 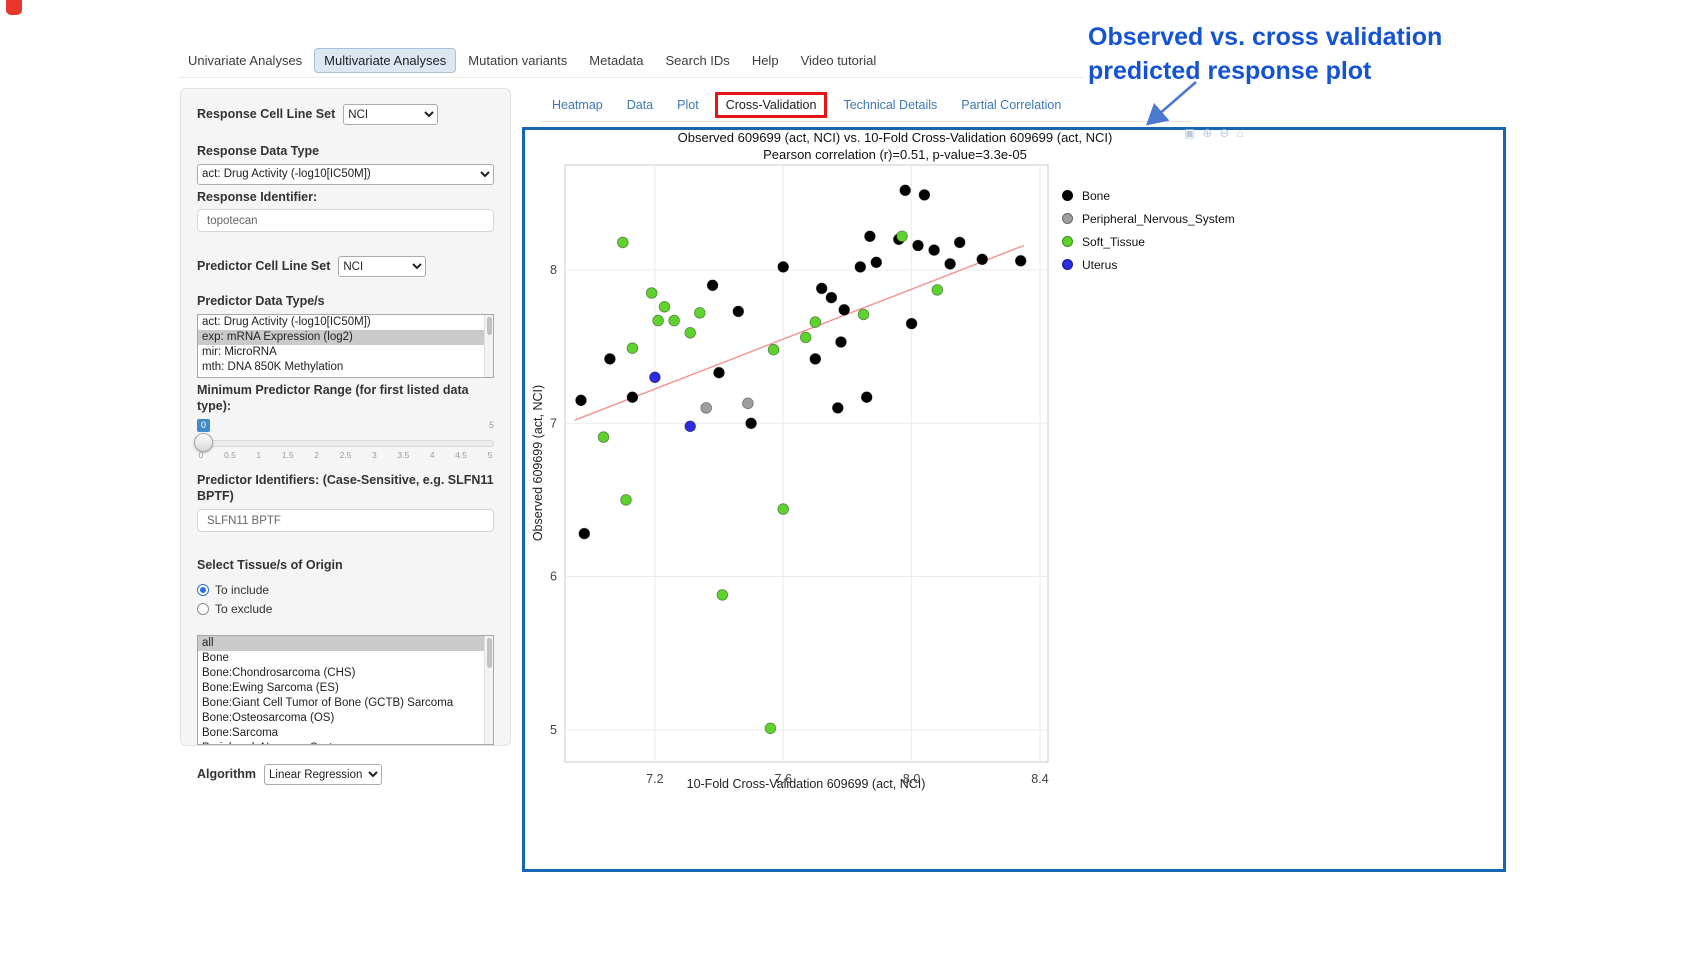 I want to click on predictor-identifiers-input, so click(x=345, y=521).